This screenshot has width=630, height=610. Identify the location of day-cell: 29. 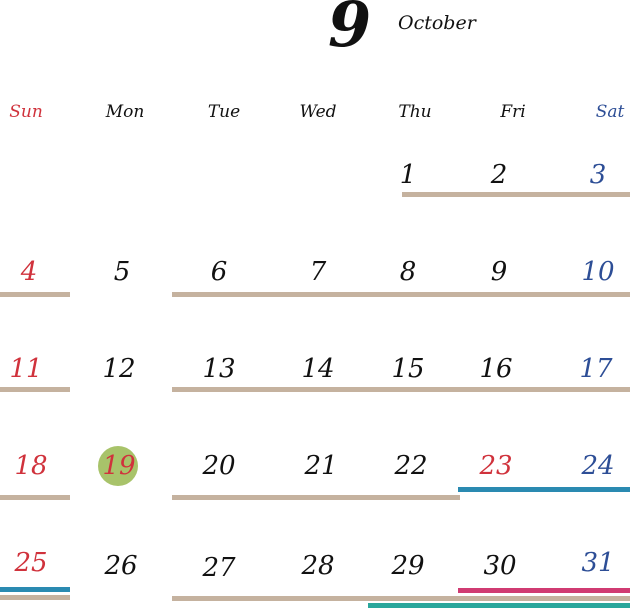
(408, 566).